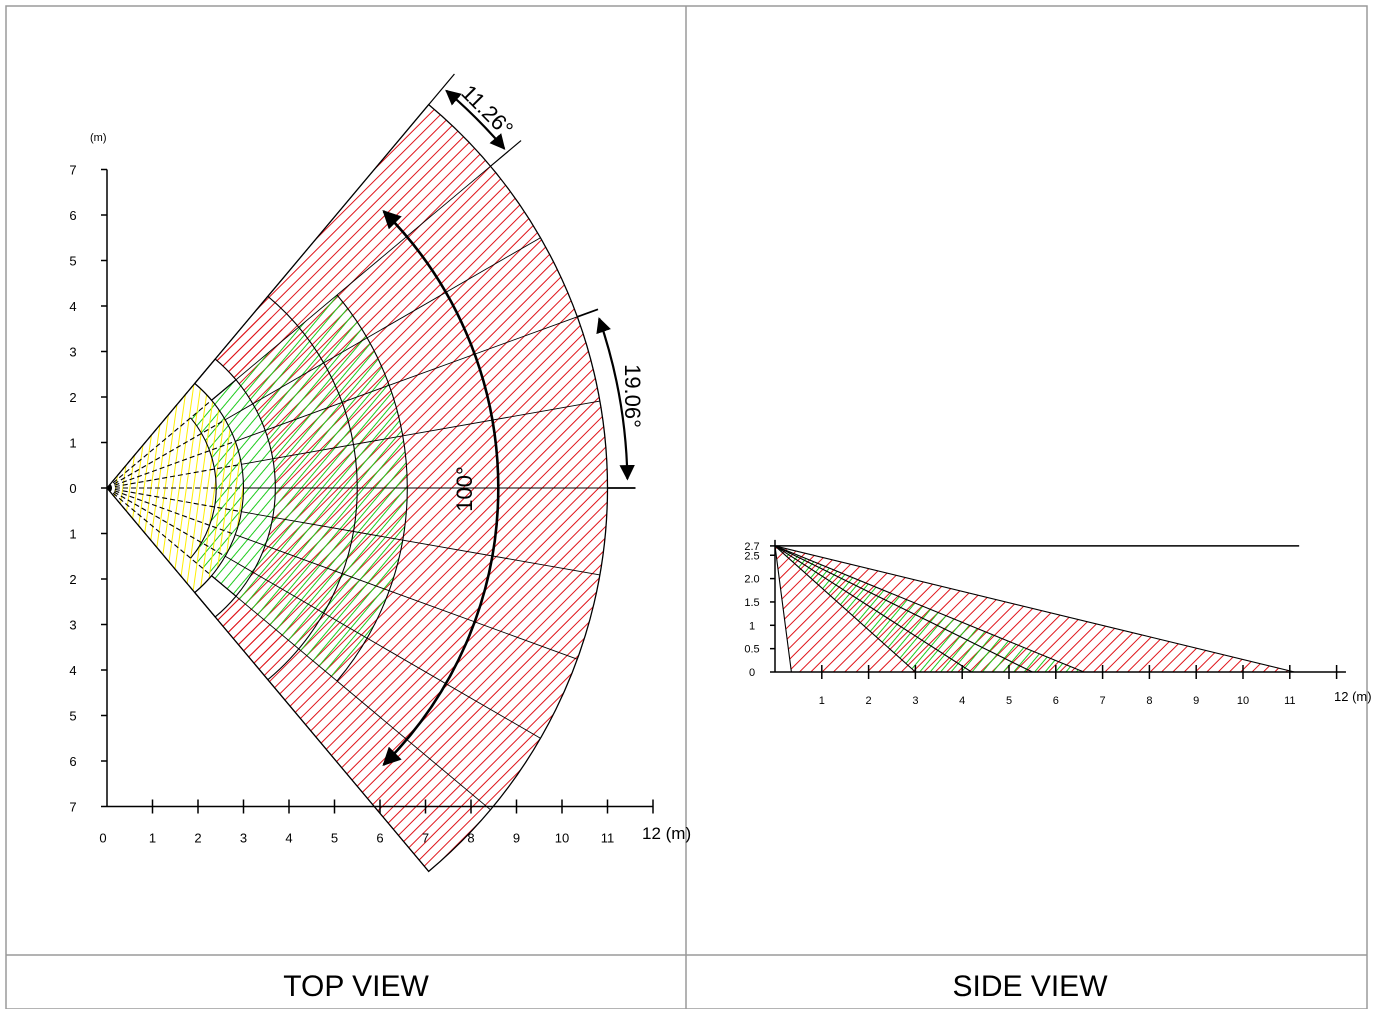 The height and width of the screenshot is (1009, 1390). I want to click on angle-arc-edge, so click(475, 119).